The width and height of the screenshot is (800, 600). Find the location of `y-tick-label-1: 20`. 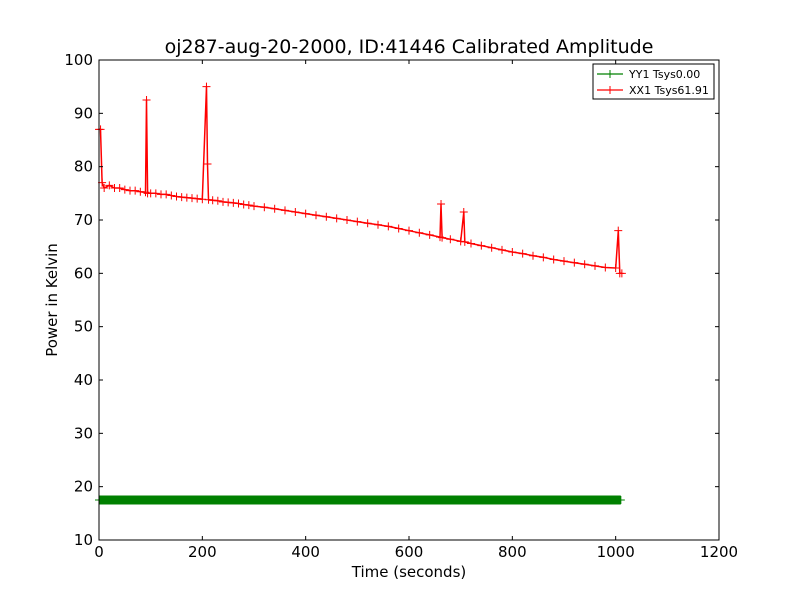

y-tick-label-1: 20 is located at coordinates (83, 487).